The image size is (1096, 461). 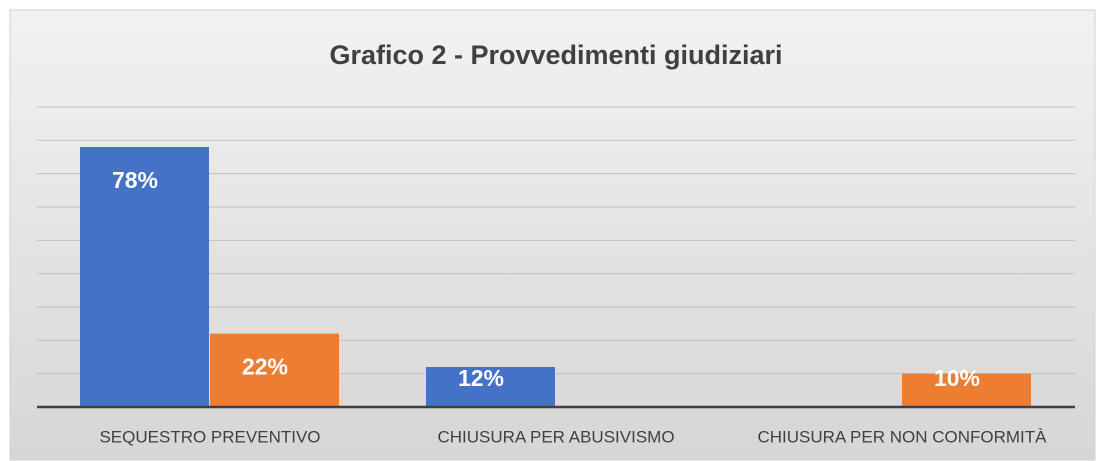 What do you see at coordinates (135, 180) in the screenshot?
I see `data-label: 78%` at bounding box center [135, 180].